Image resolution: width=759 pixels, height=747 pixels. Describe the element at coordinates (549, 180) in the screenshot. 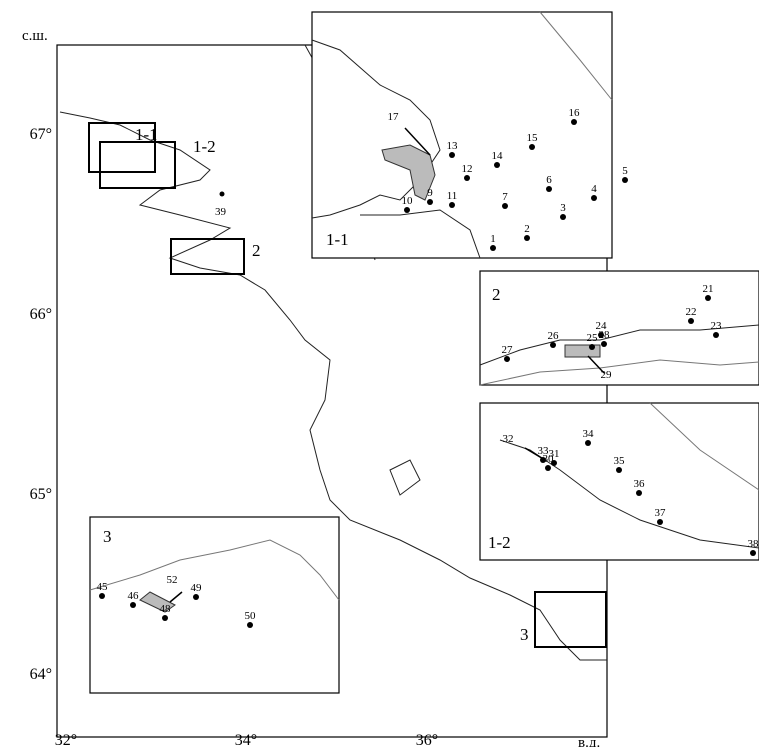

I see `station-label: 6` at that location.